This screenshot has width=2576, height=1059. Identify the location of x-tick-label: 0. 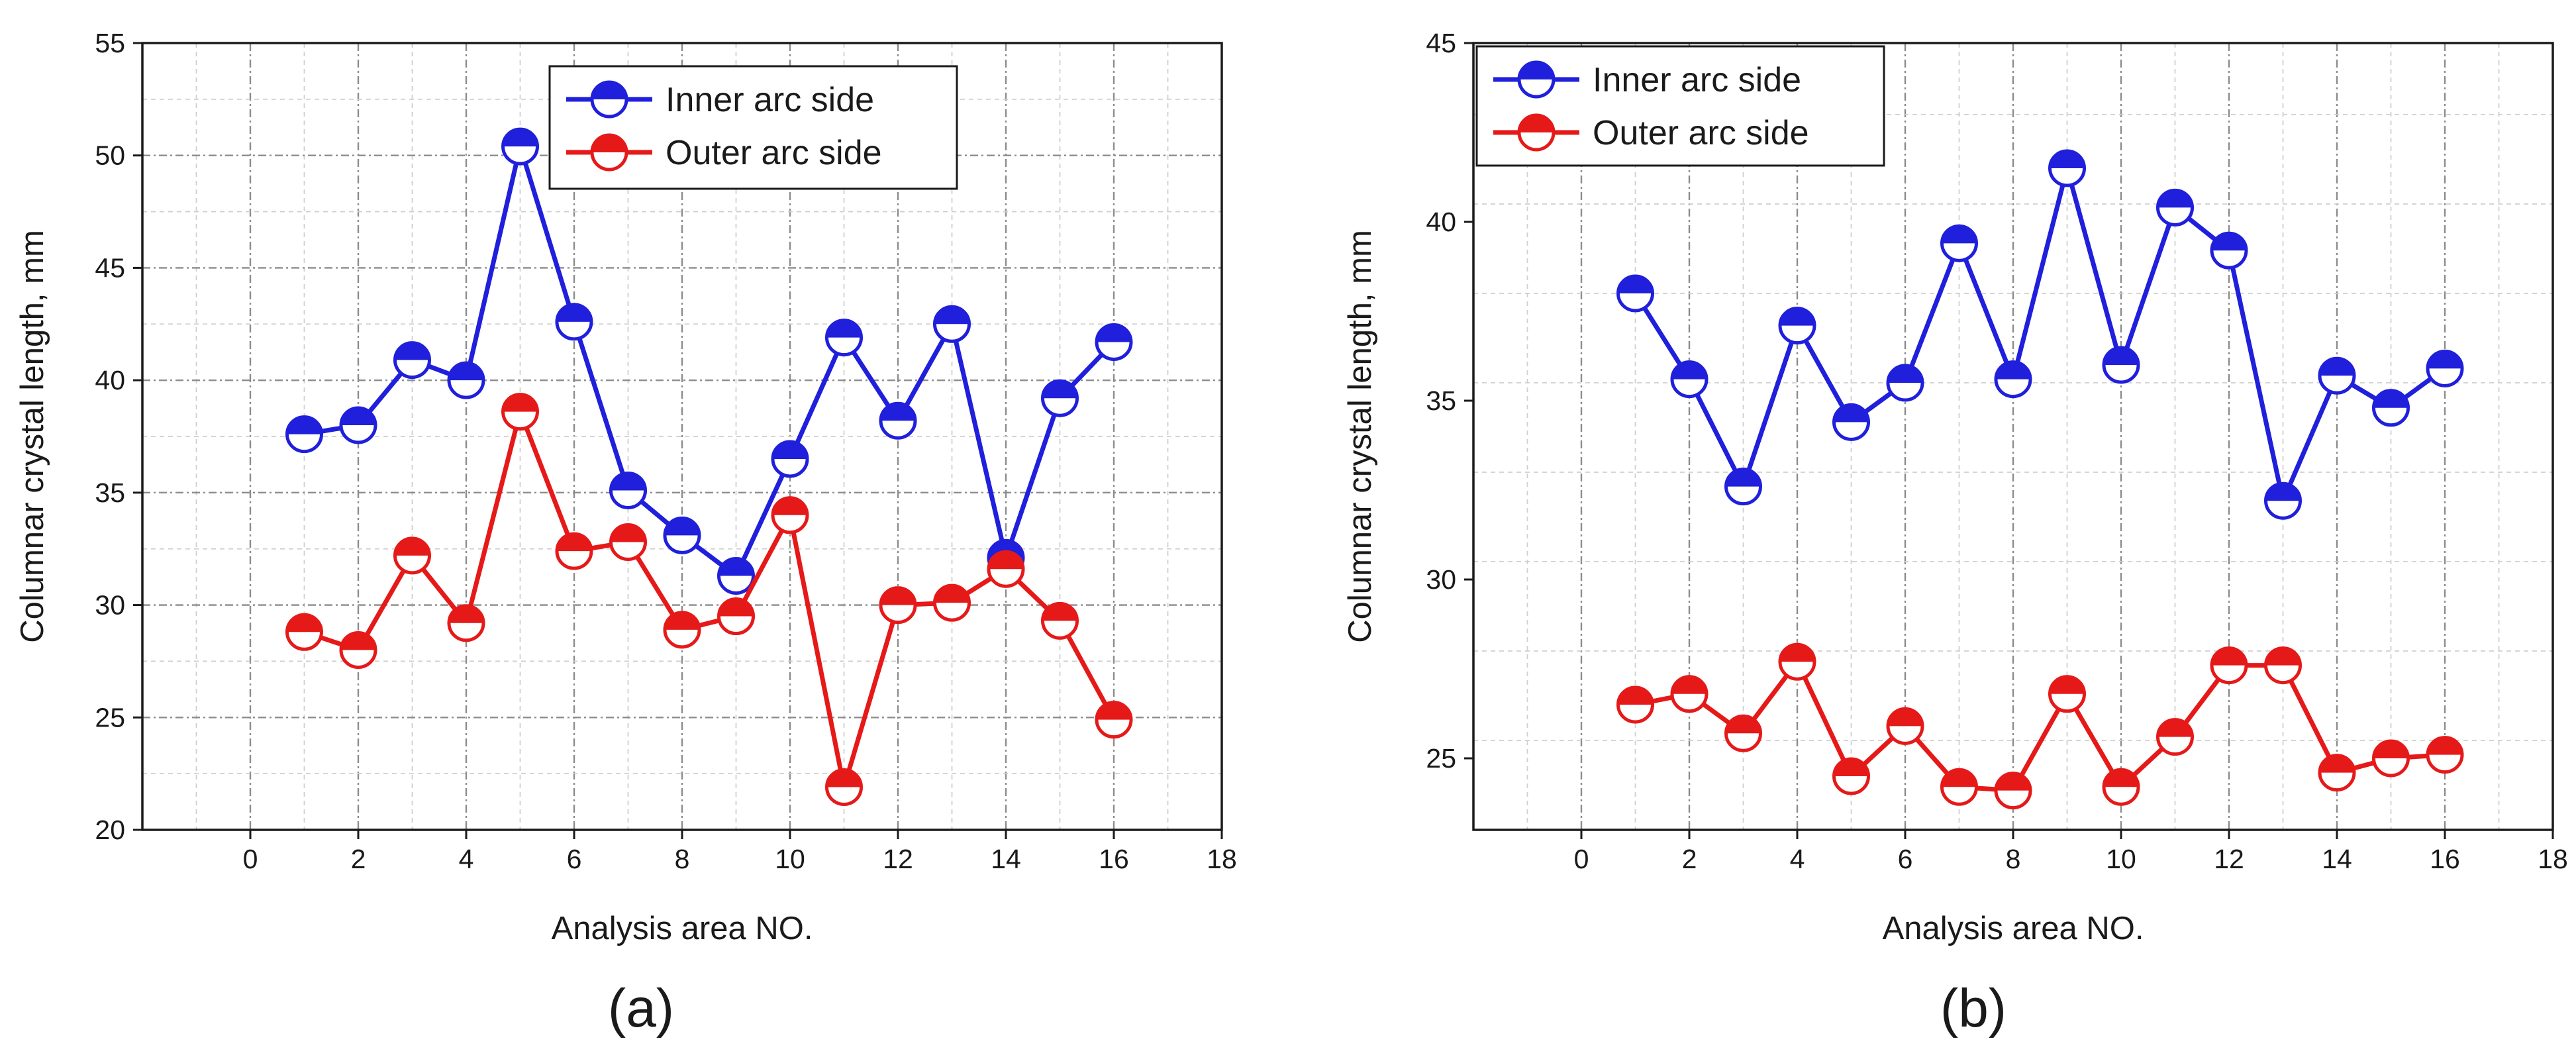
(1581, 859).